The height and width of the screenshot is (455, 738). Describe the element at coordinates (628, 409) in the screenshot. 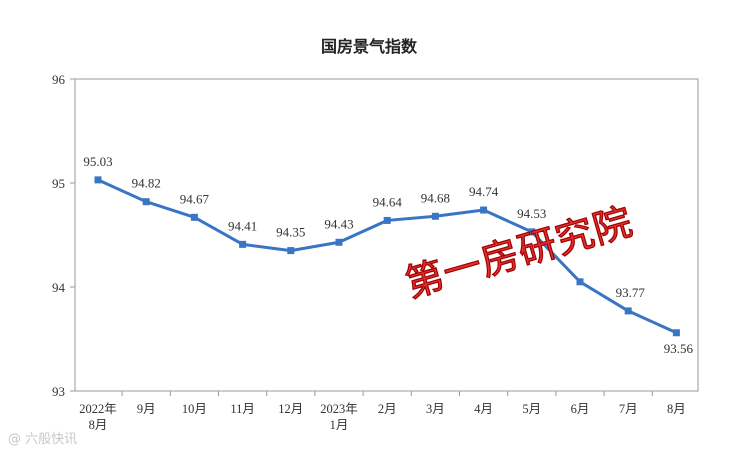

I see `x-tick-label-11: 7月` at that location.